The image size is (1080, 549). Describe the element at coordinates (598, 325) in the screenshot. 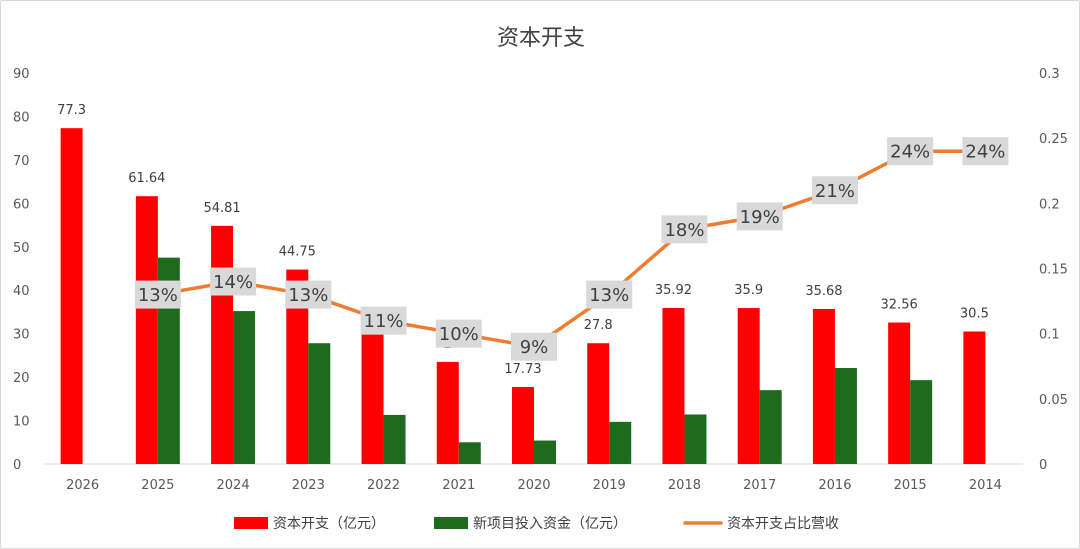

I see `capex-data-label: 27.8` at that location.